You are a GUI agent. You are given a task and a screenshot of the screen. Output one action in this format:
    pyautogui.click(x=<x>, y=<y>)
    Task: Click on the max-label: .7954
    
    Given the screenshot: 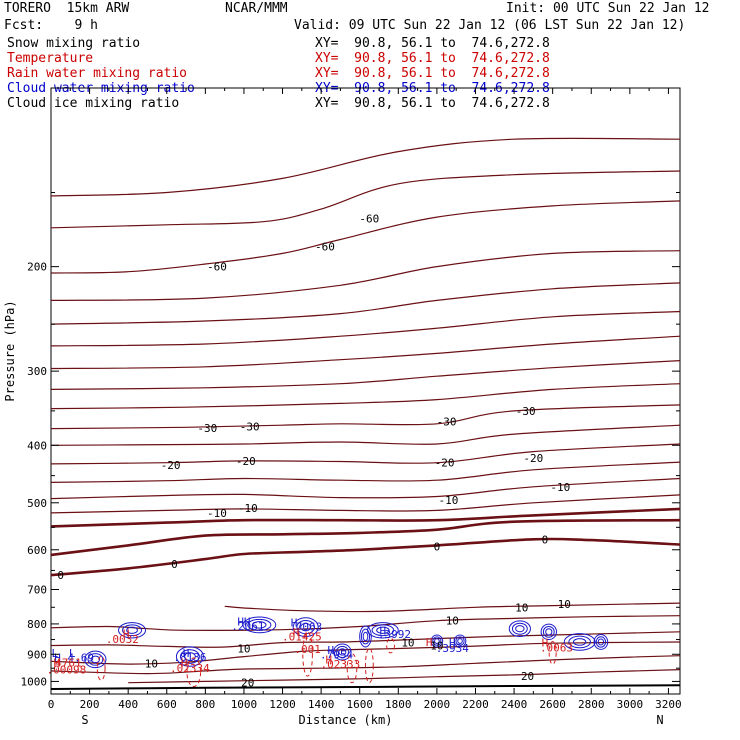 What is the action you would take?
    pyautogui.click(x=336, y=654)
    